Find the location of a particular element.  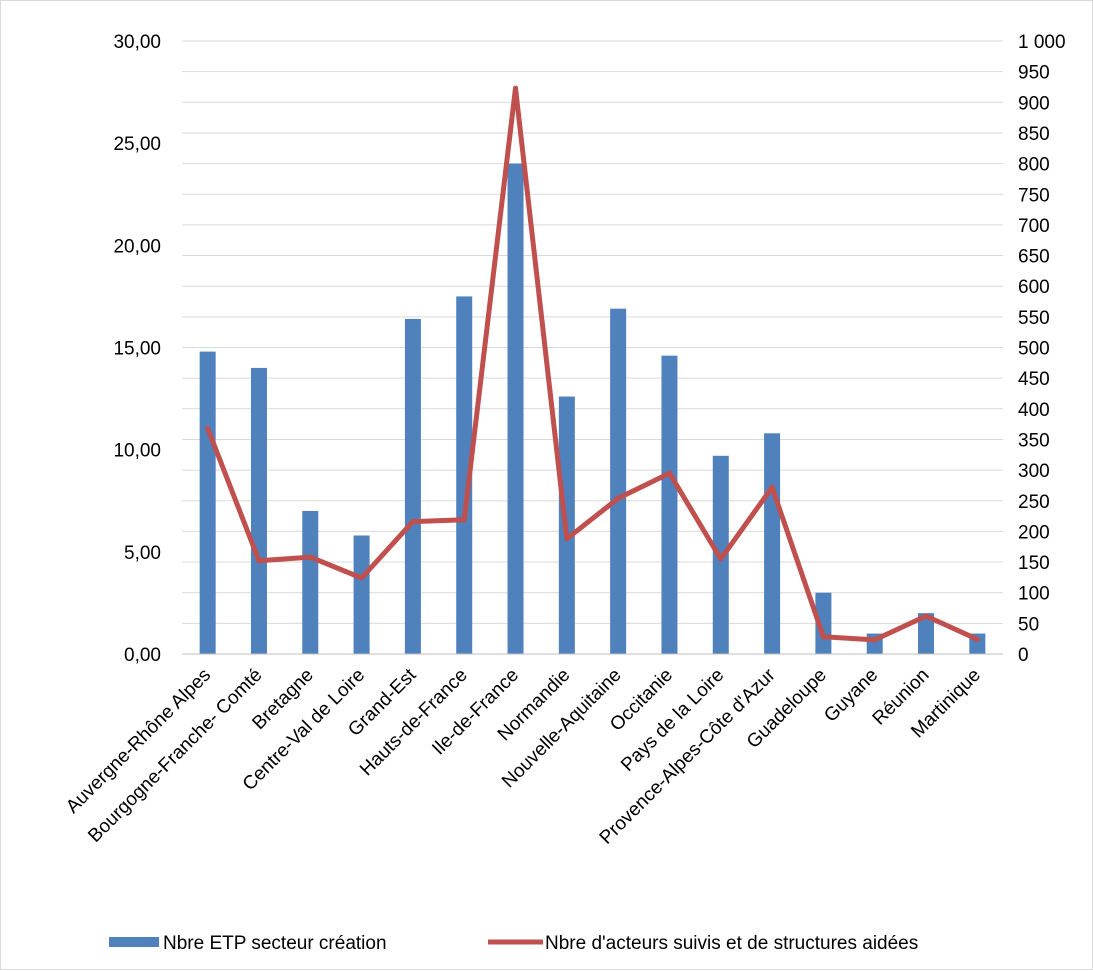

right-tick-label: 650 is located at coordinates (1034, 257).